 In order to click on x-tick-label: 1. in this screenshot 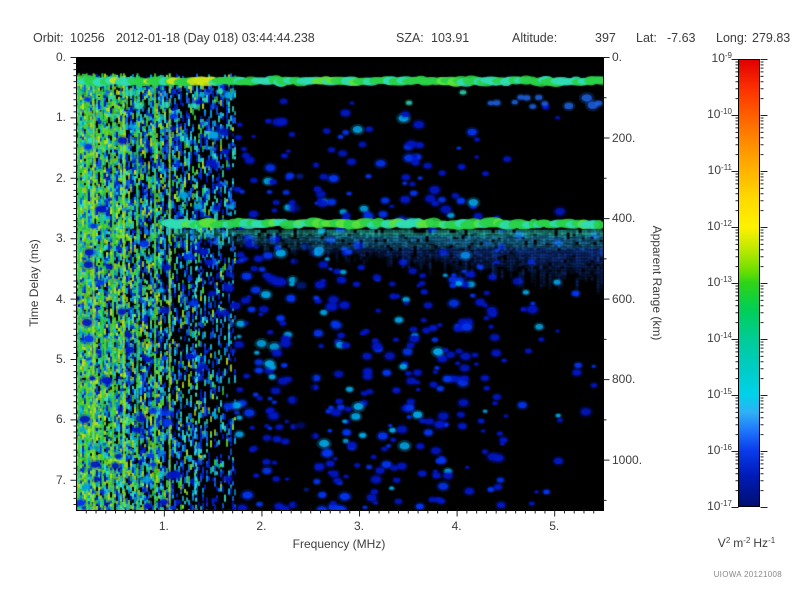, I will do `click(163, 526)`.